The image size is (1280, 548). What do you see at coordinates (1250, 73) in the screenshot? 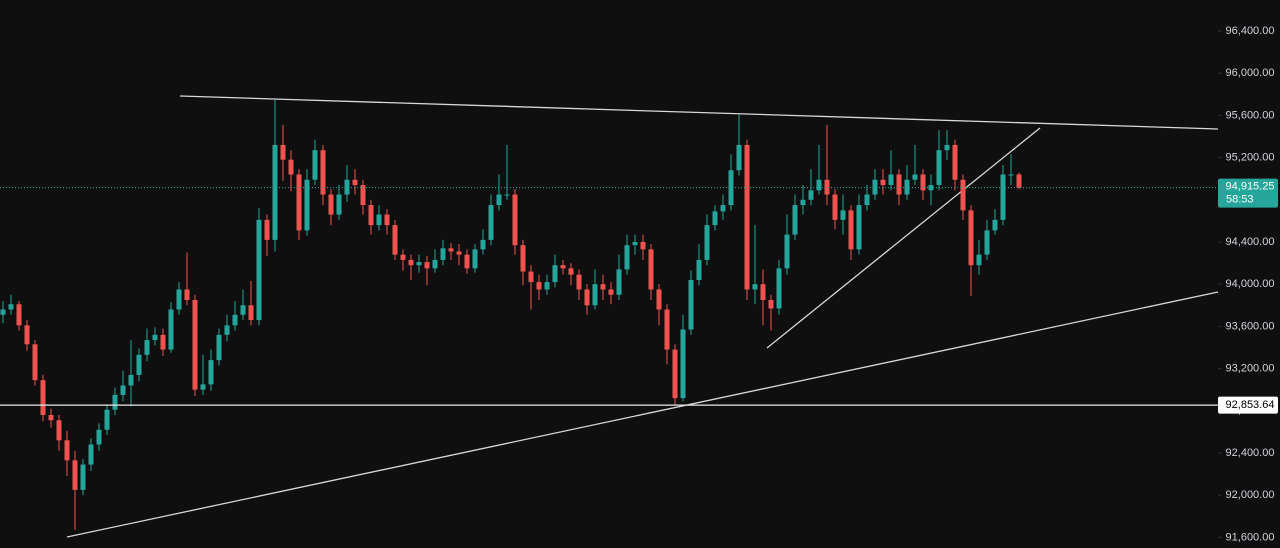
I see `y-tick-label: 96,000.00` at bounding box center [1250, 73].